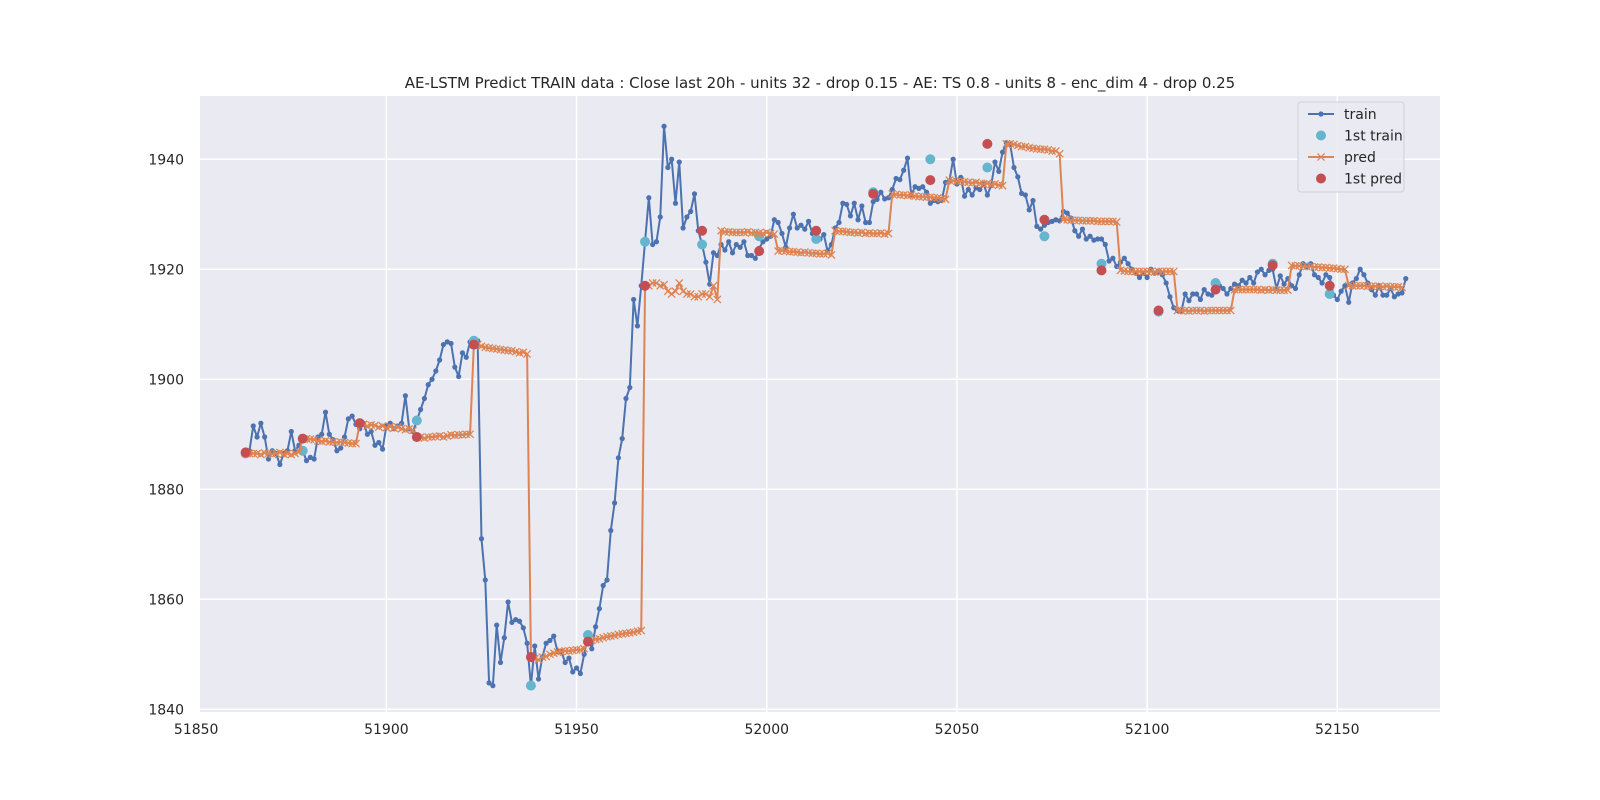 The width and height of the screenshot is (1600, 800). I want to click on legend-item-train: train, so click(1342, 115).